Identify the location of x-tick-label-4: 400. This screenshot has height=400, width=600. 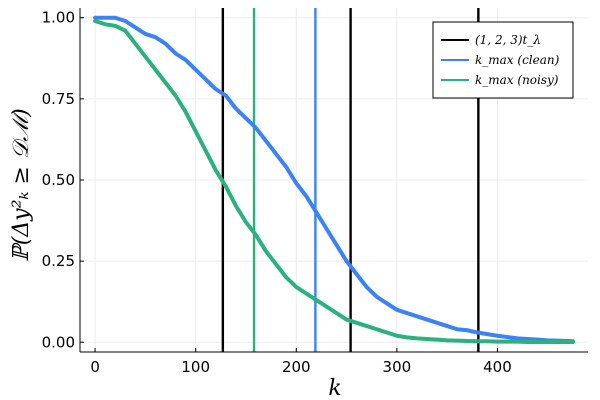
(497, 367).